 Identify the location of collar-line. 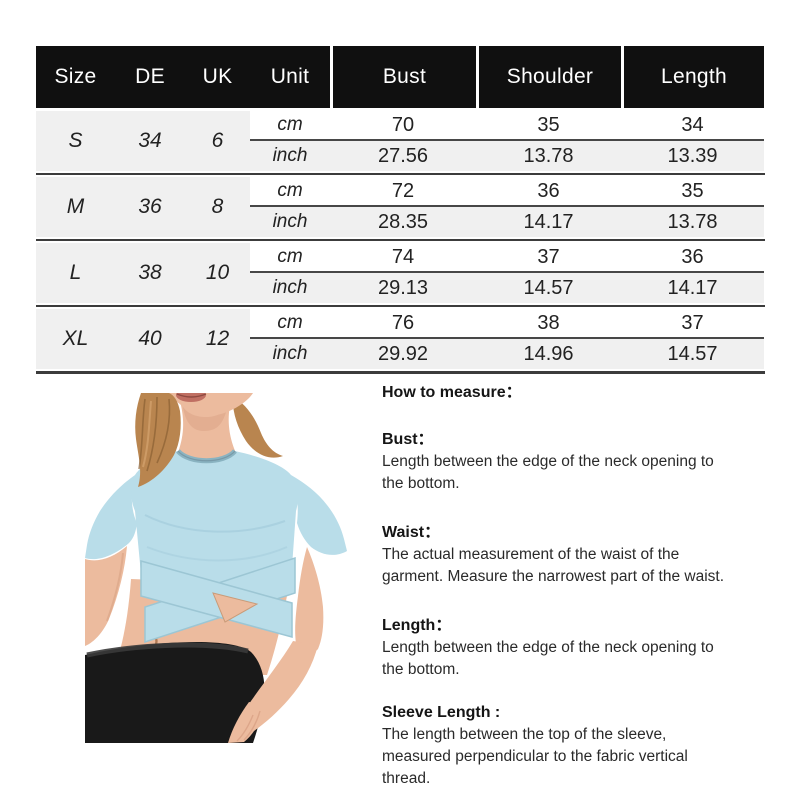
(206, 456).